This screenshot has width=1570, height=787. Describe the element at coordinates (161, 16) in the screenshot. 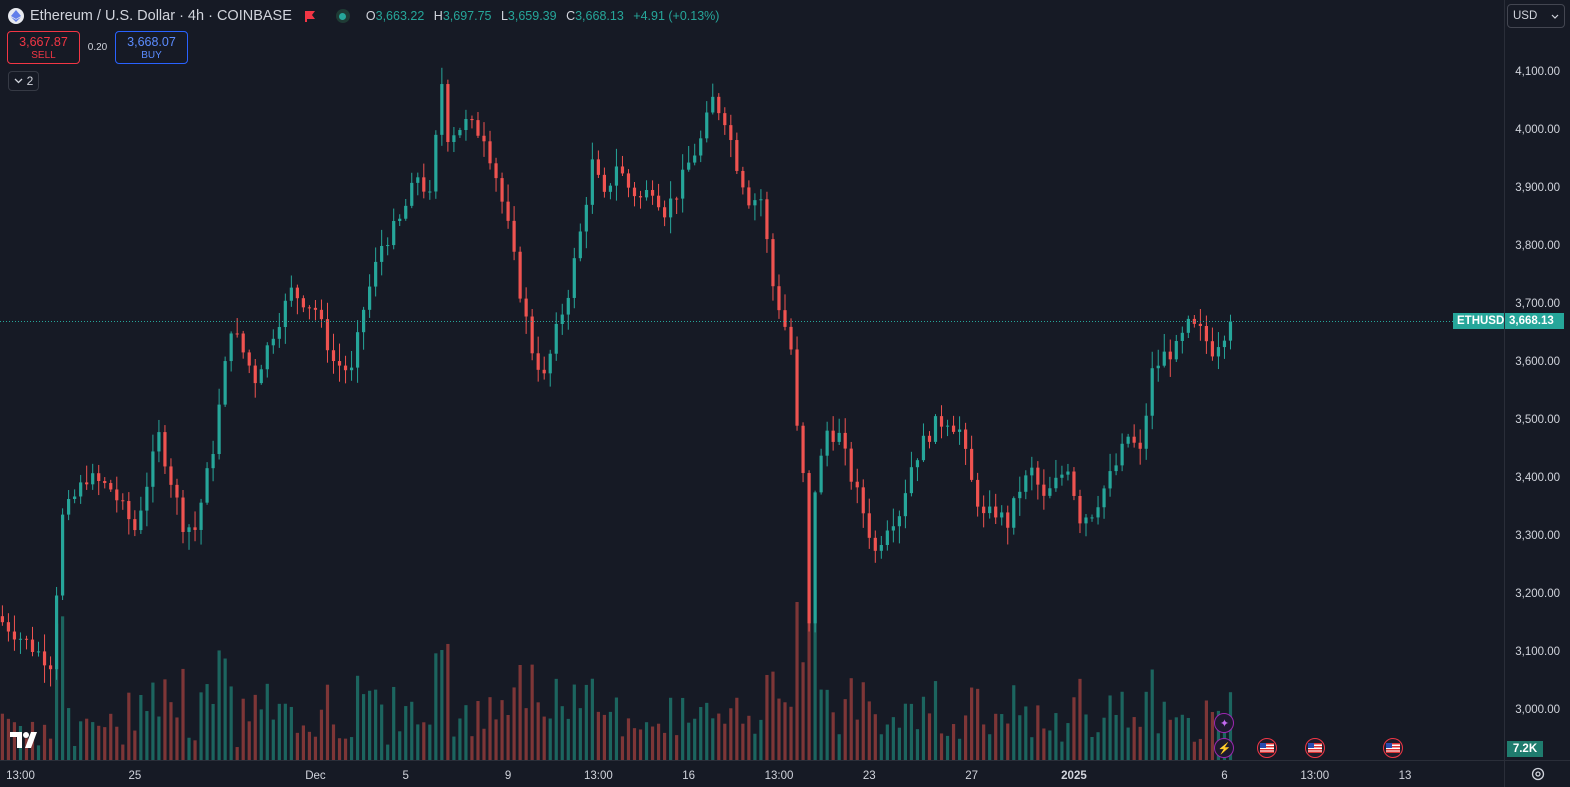

I see `symbol-title: Ethereum / U.S. Dollar · 4h · COINBASE` at that location.